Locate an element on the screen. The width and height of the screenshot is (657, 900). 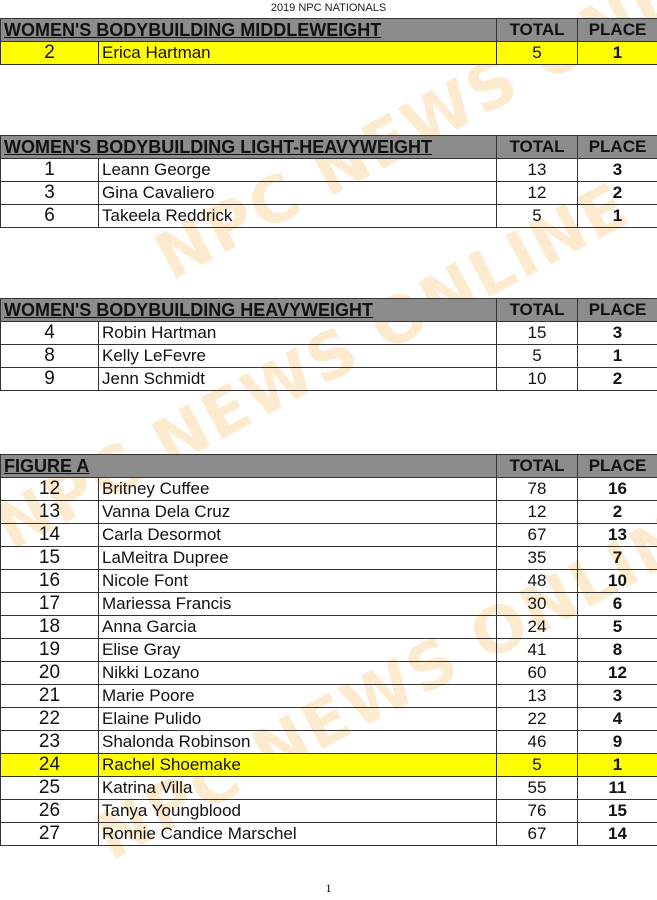
competitor-name: Anna Garcia is located at coordinates (297, 627).